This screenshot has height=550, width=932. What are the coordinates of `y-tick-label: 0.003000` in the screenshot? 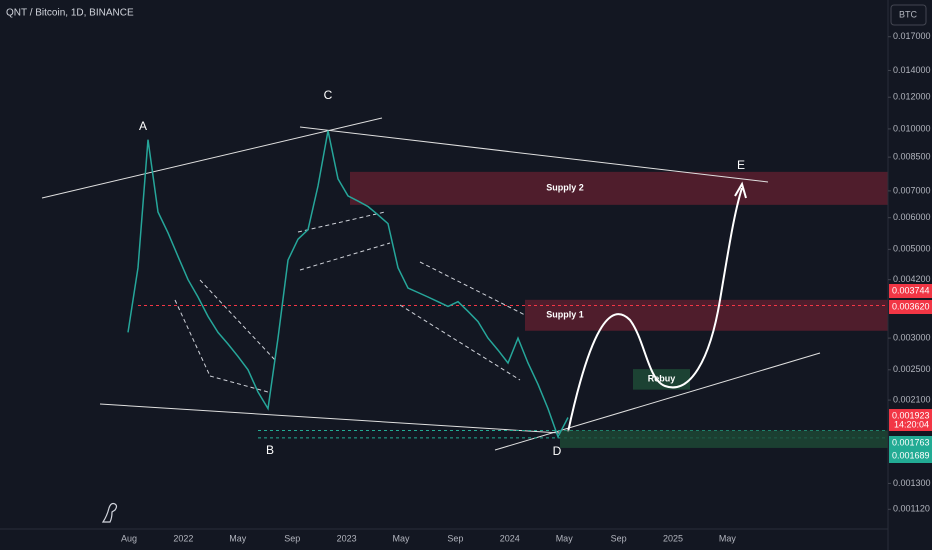 It's located at (912, 337).